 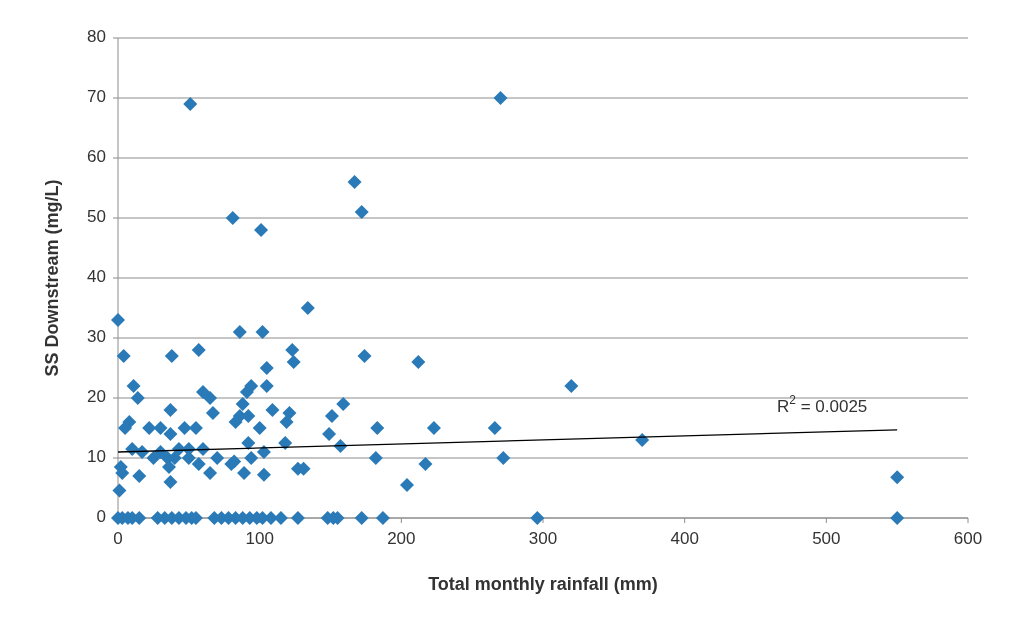 I want to click on y-tick-label: 0, so click(x=101, y=517).